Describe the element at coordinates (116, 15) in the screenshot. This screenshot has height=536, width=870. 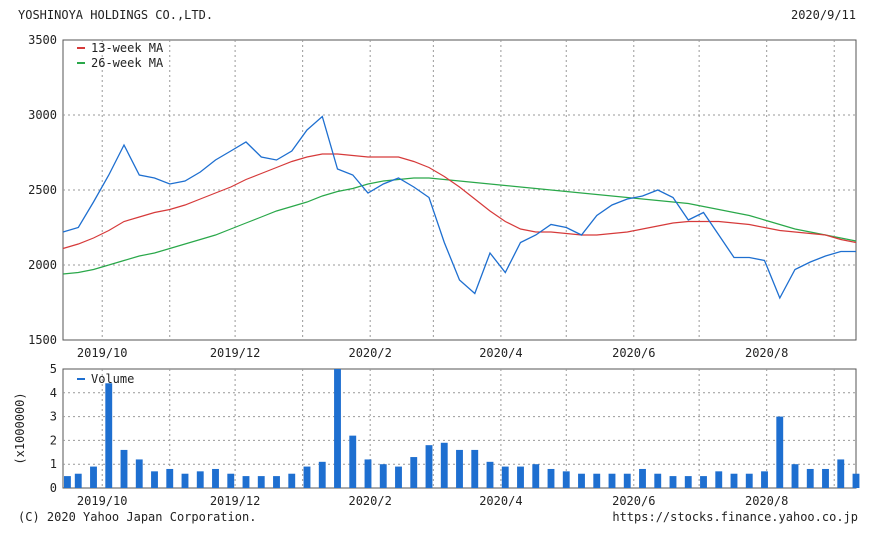
I see `company-name: YOSHINOYA HOLDINGS CO.,LTD.` at that location.